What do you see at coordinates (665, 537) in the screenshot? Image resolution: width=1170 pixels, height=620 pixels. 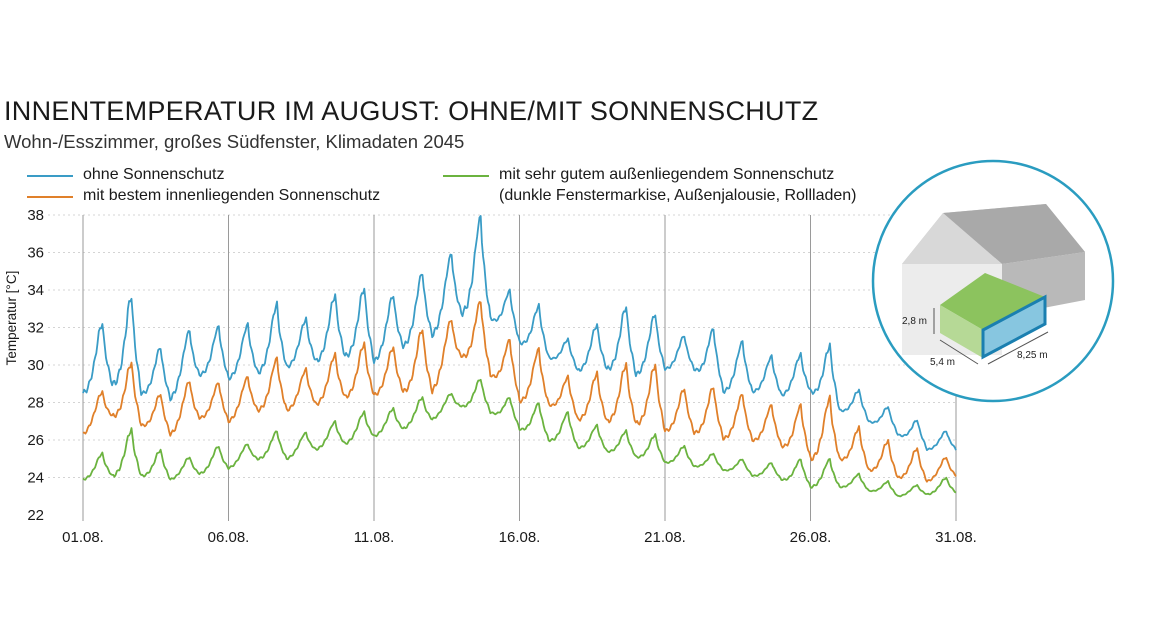 I see `x-tick-label: 21.08.` at bounding box center [665, 537].